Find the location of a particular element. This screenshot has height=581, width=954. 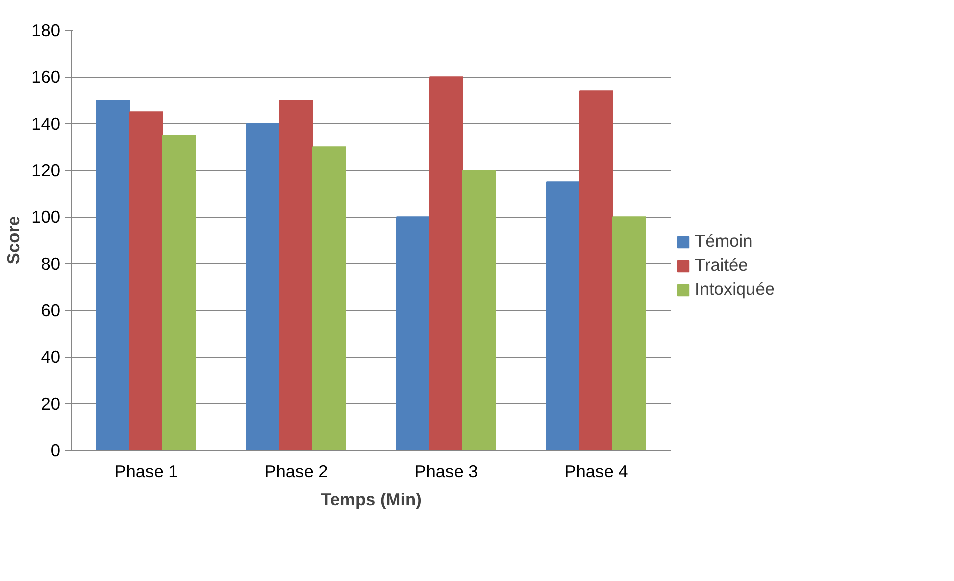

y-tick-label: 40 is located at coordinates (51, 357).